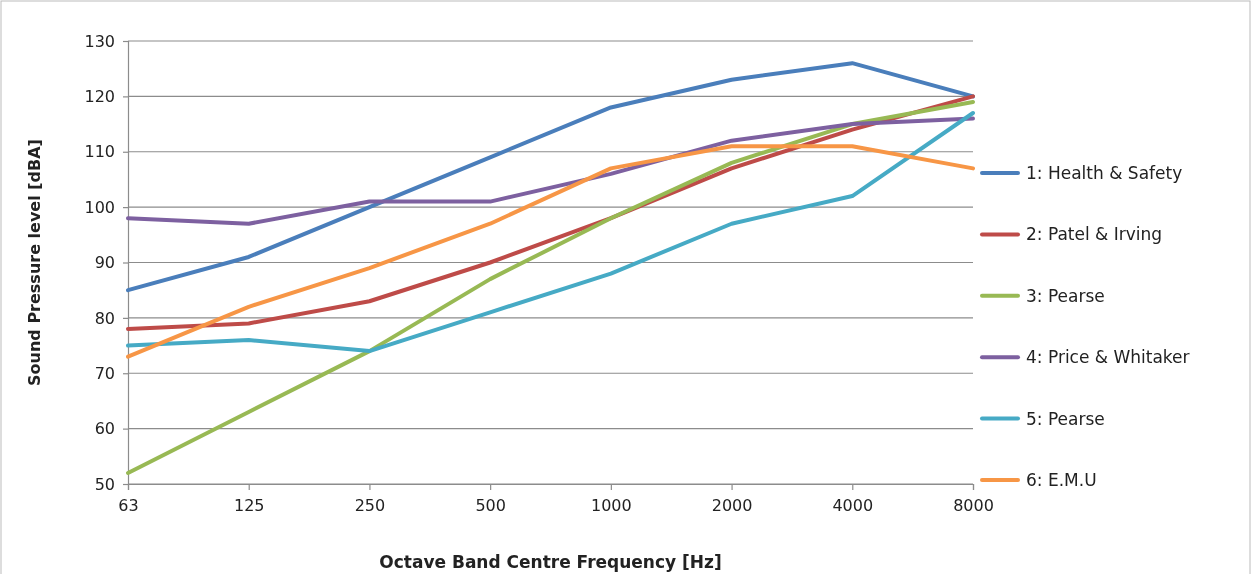 The width and height of the screenshot is (1252, 574). I want to click on y-tick-label: 80, so click(104, 318).